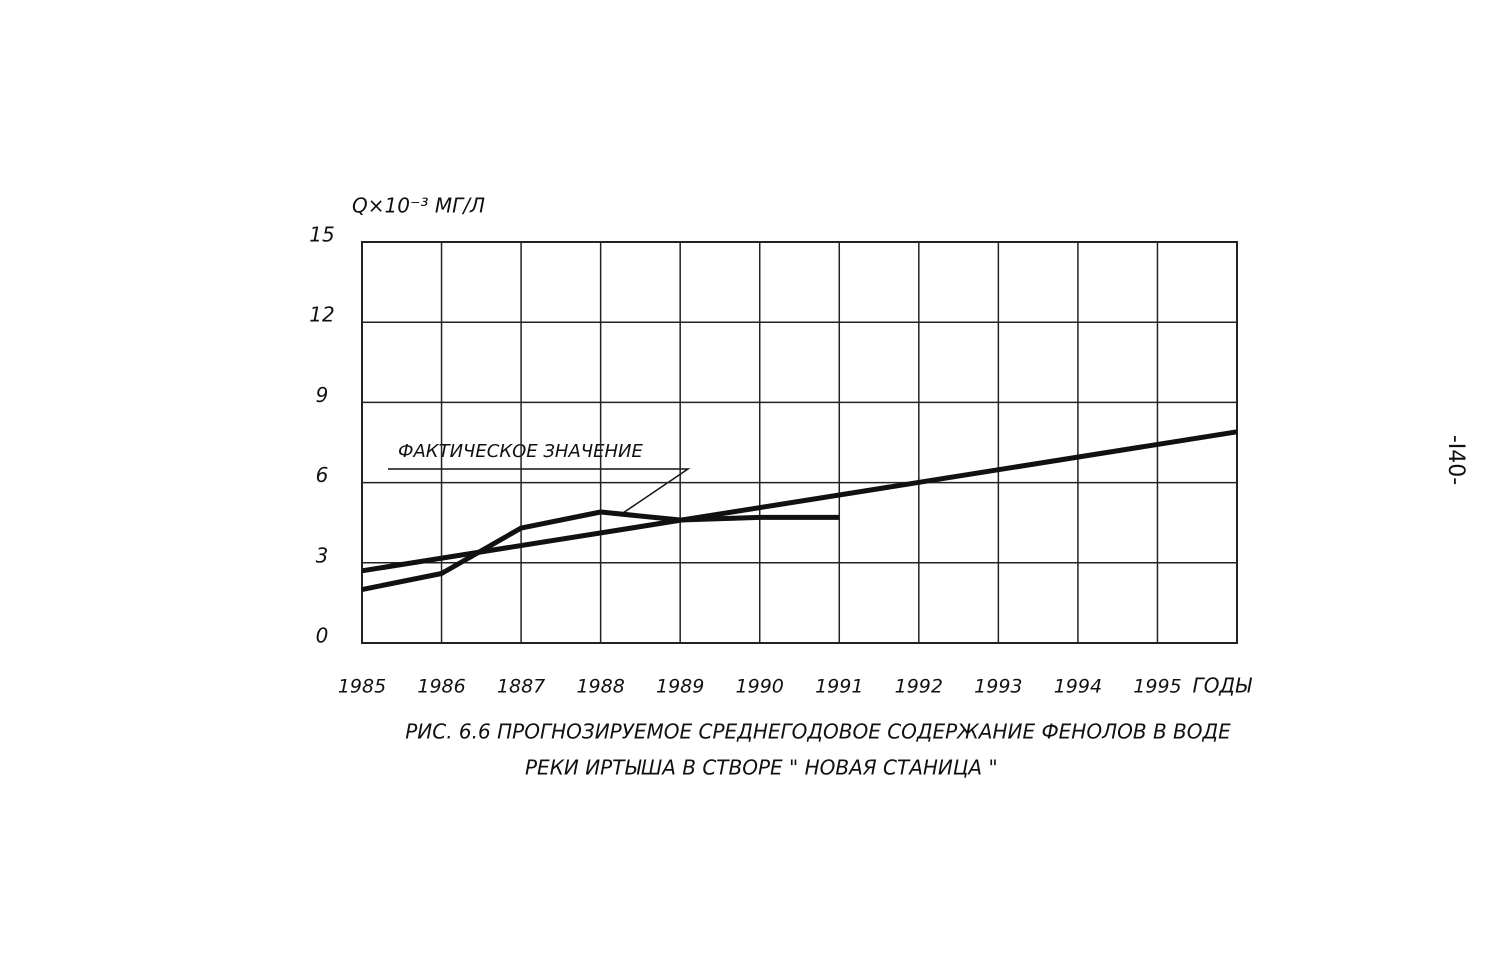 This screenshot has height=960, width=1490. I want to click on x-tick-label: 1994, so click(1078, 687).